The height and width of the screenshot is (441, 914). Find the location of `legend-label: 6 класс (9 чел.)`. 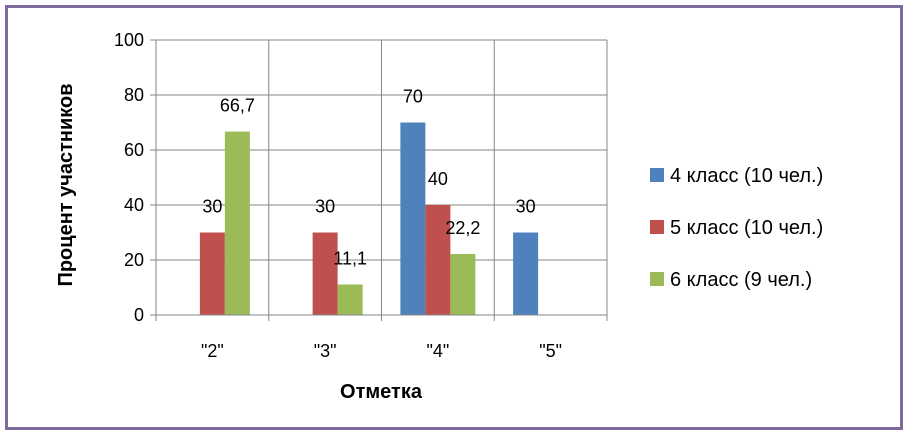

legend-label: 6 класс (9 чел.) is located at coordinates (741, 280).